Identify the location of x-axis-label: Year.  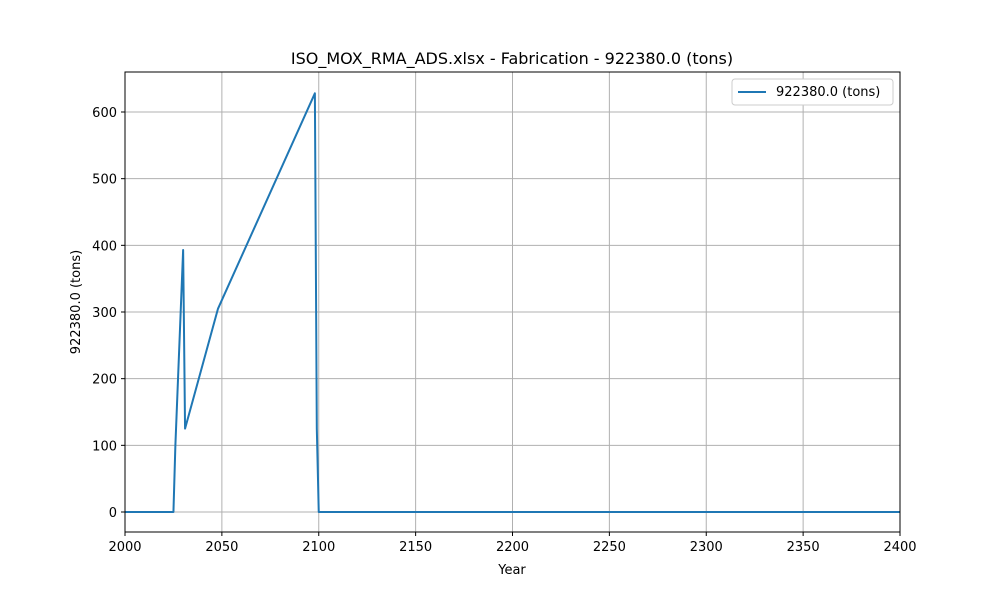
(511, 570).